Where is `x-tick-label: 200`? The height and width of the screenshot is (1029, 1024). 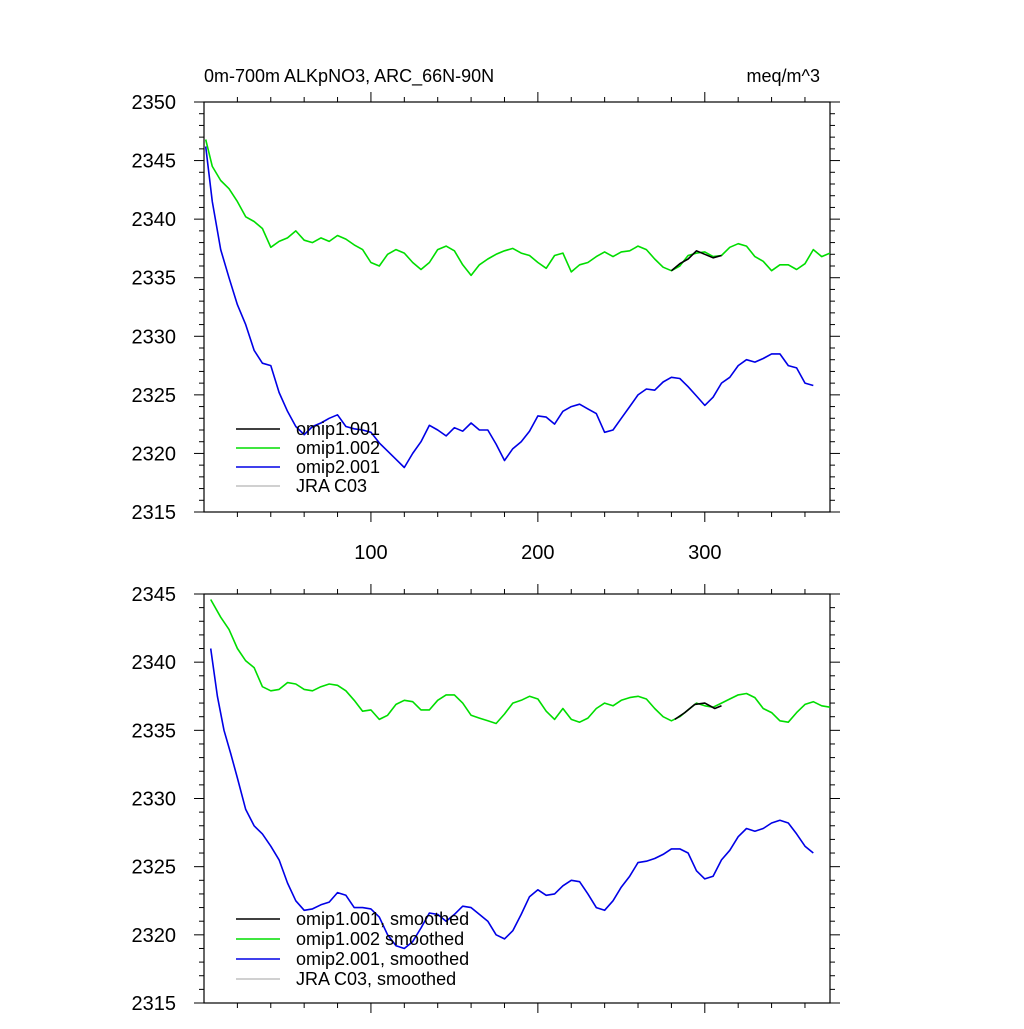
x-tick-label: 200 is located at coordinates (537, 553).